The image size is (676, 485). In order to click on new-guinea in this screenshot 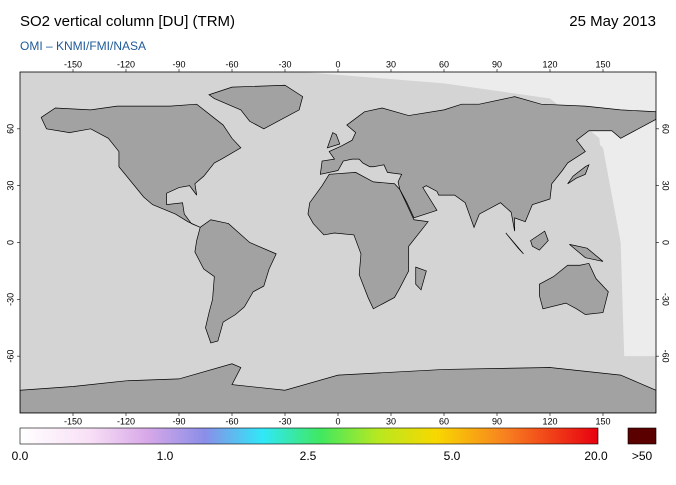, I will do `click(586, 253)`.